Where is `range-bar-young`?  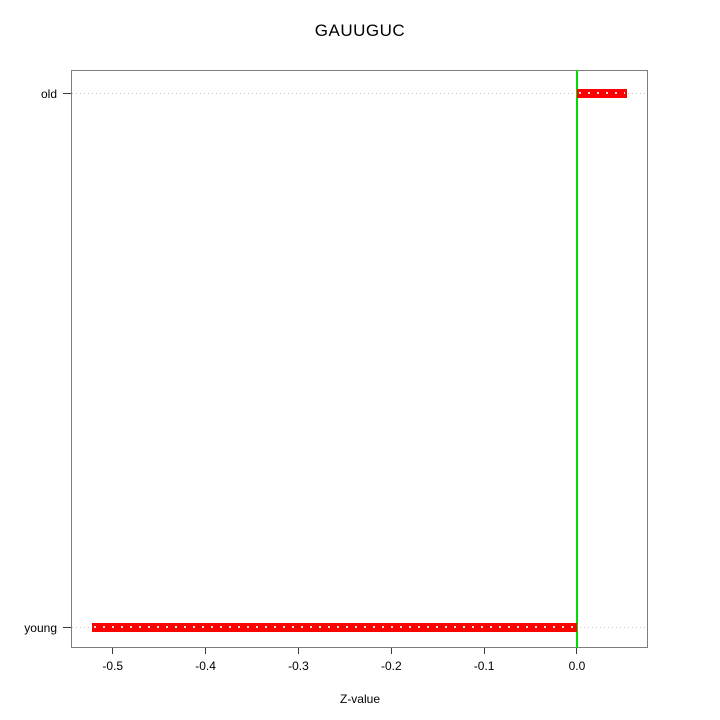 range-bar-young is located at coordinates (334, 627).